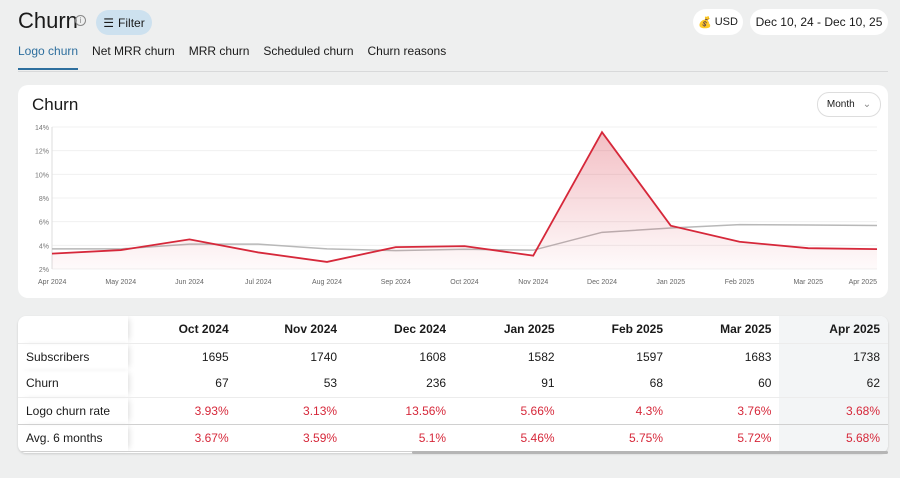 The image size is (900, 478). What do you see at coordinates (670, 282) in the screenshot?
I see `x-tick-label: Jan 2025` at bounding box center [670, 282].